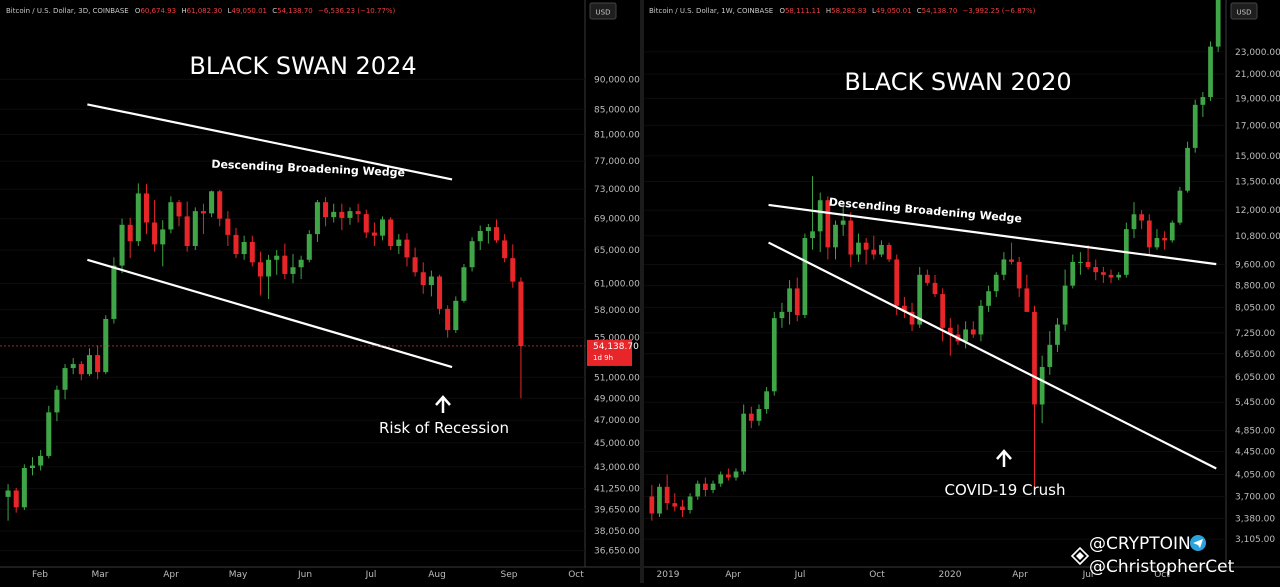  I want to click on y-tick-label: 90,000.00, so click(617, 80).